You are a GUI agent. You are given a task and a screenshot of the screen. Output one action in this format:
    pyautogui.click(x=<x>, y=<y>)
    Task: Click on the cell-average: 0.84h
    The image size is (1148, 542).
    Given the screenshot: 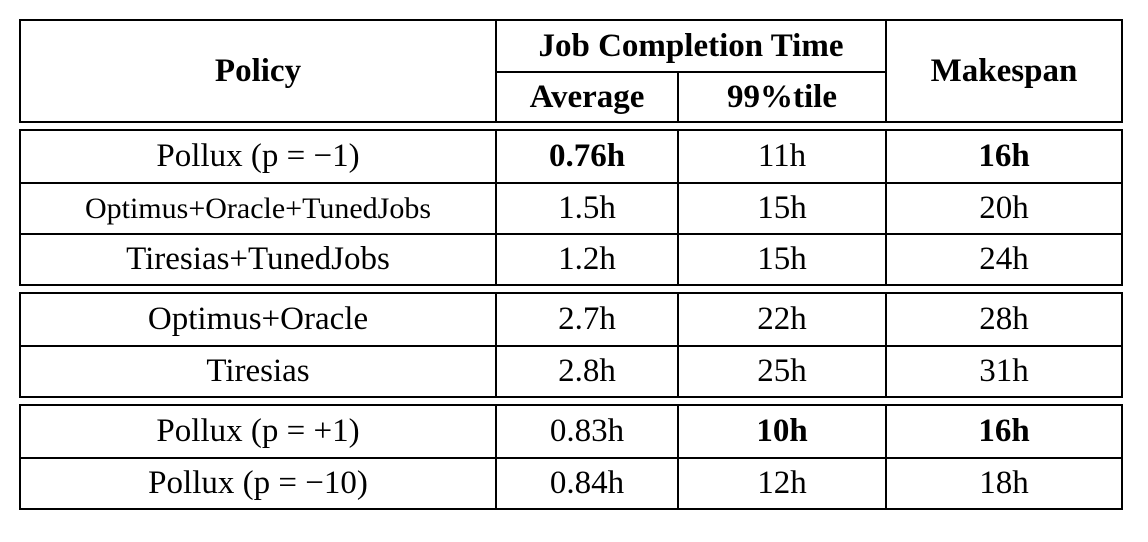 What is the action you would take?
    pyautogui.click(x=588, y=483)
    